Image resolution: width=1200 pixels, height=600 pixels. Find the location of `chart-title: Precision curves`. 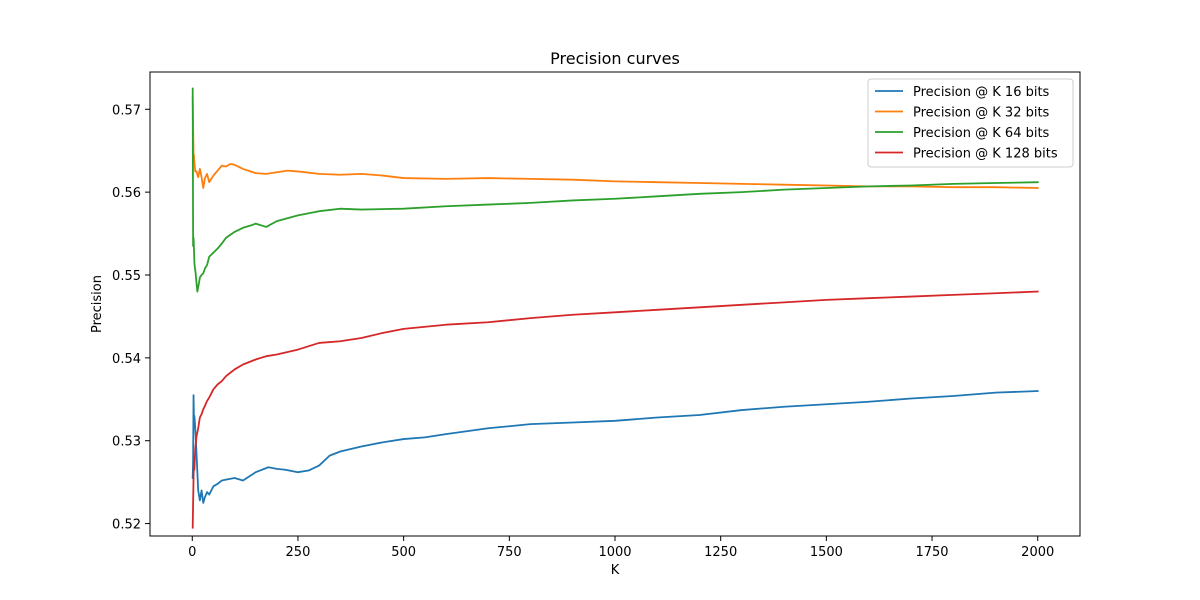

chart-title: Precision curves is located at coordinates (615, 58).